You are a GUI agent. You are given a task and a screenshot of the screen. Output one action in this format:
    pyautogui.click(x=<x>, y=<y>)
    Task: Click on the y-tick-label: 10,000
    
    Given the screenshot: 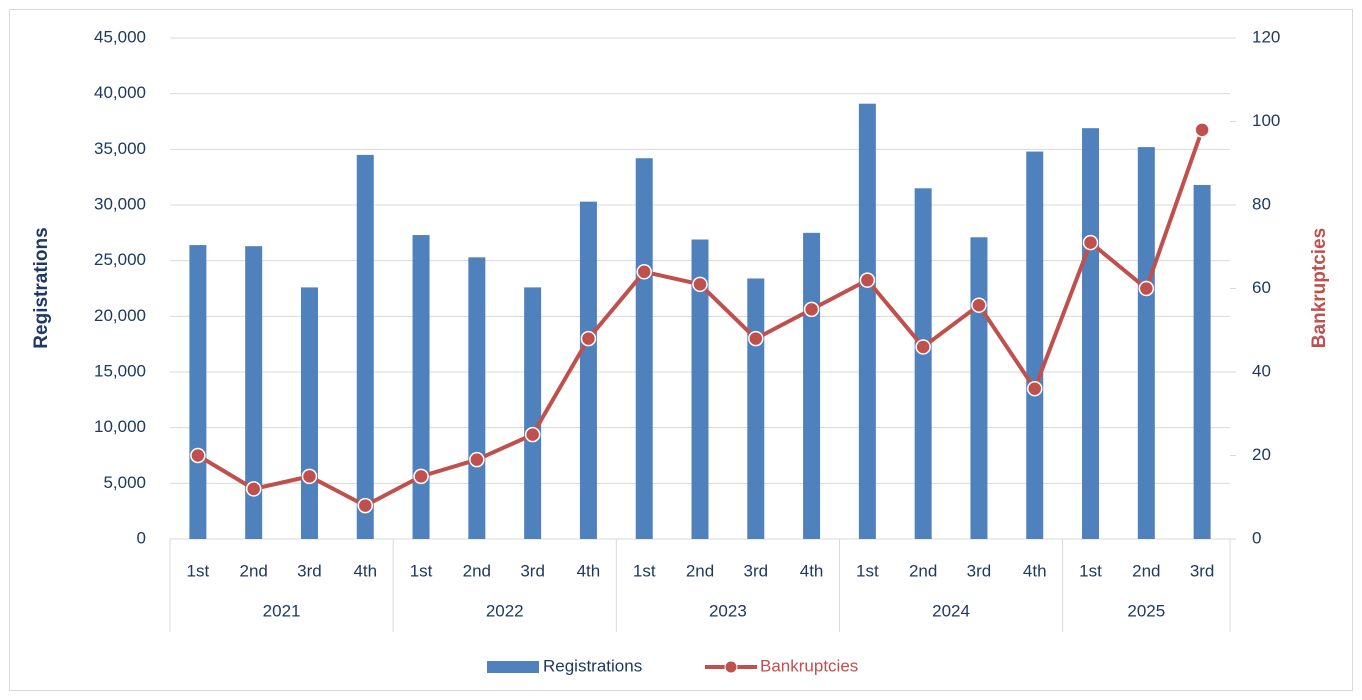 What is the action you would take?
    pyautogui.click(x=120, y=426)
    